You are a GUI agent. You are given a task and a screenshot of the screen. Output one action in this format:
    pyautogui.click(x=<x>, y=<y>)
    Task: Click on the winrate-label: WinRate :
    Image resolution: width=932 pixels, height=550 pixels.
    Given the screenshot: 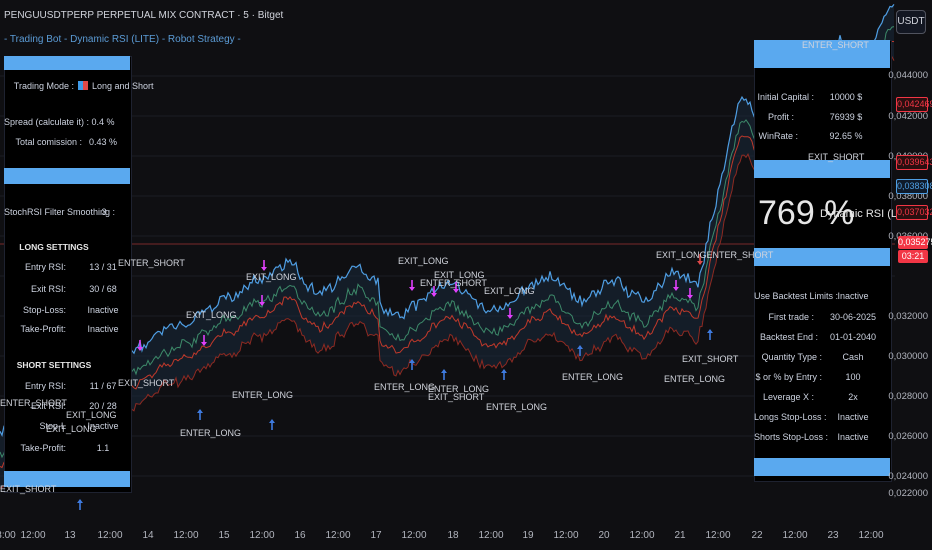 What is the action you would take?
    pyautogui.click(x=778, y=136)
    